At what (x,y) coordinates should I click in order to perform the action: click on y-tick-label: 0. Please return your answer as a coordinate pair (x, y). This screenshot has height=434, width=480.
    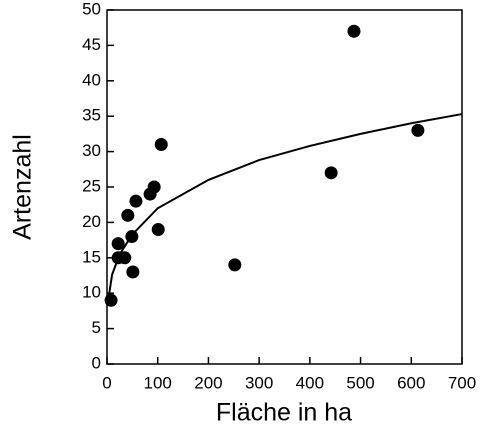
    Looking at the image, I should click on (96, 362).